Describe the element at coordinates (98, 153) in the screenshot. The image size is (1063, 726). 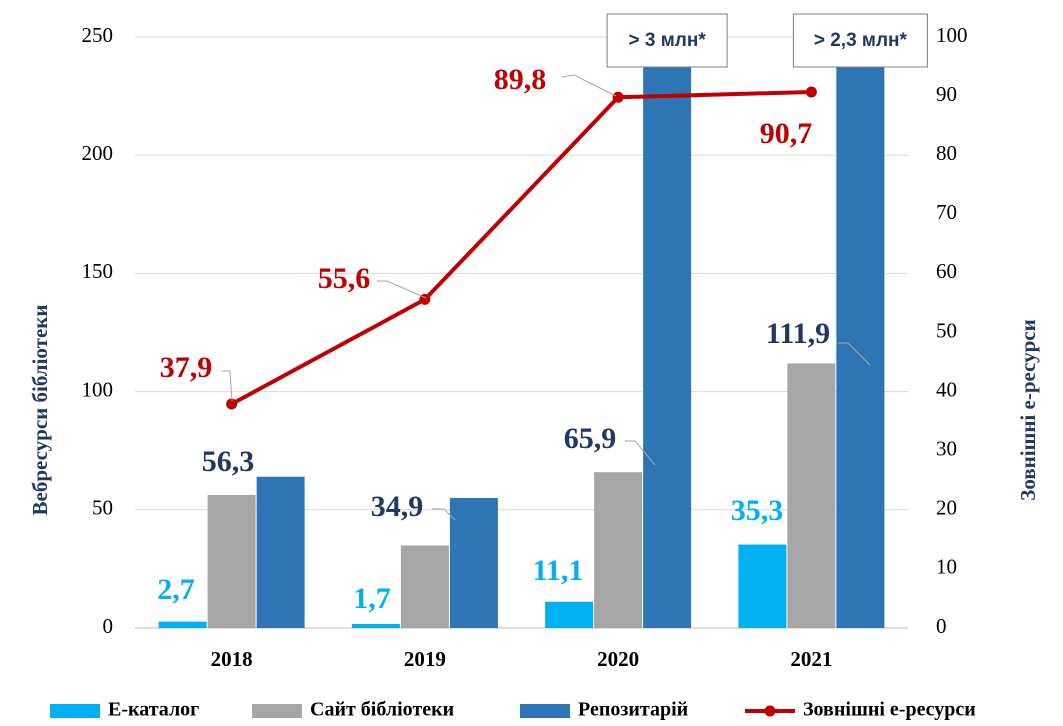
I see `y-tick-label: 200` at that location.